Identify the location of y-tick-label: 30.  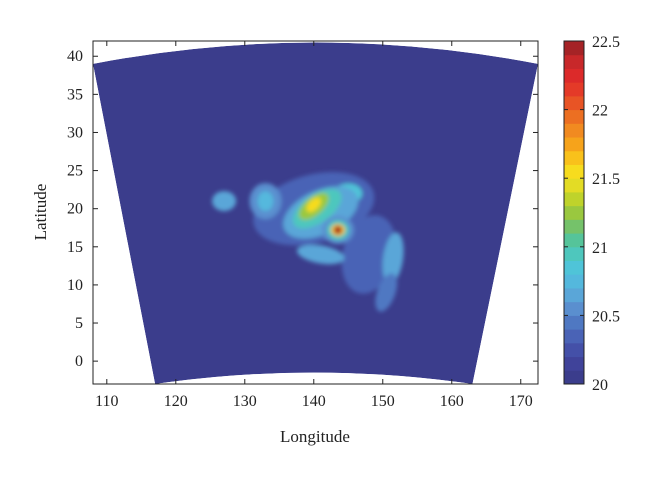
(75, 132).